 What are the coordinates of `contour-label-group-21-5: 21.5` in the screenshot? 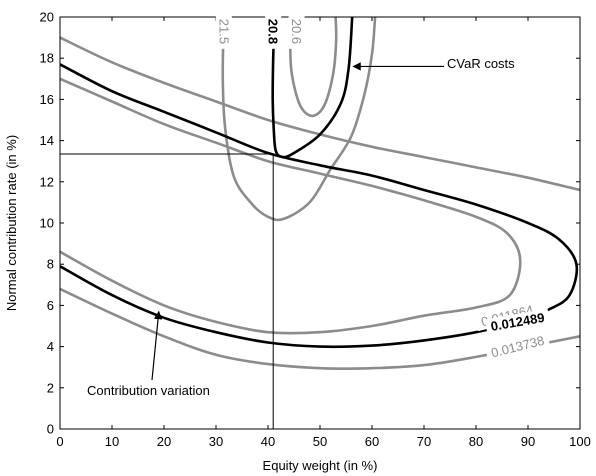 It's located at (223, 31).